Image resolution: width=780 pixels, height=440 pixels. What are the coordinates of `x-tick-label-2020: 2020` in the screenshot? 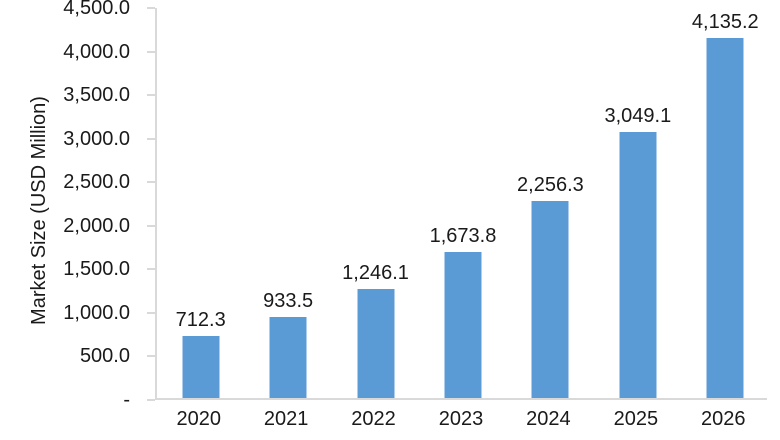 It's located at (198, 419).